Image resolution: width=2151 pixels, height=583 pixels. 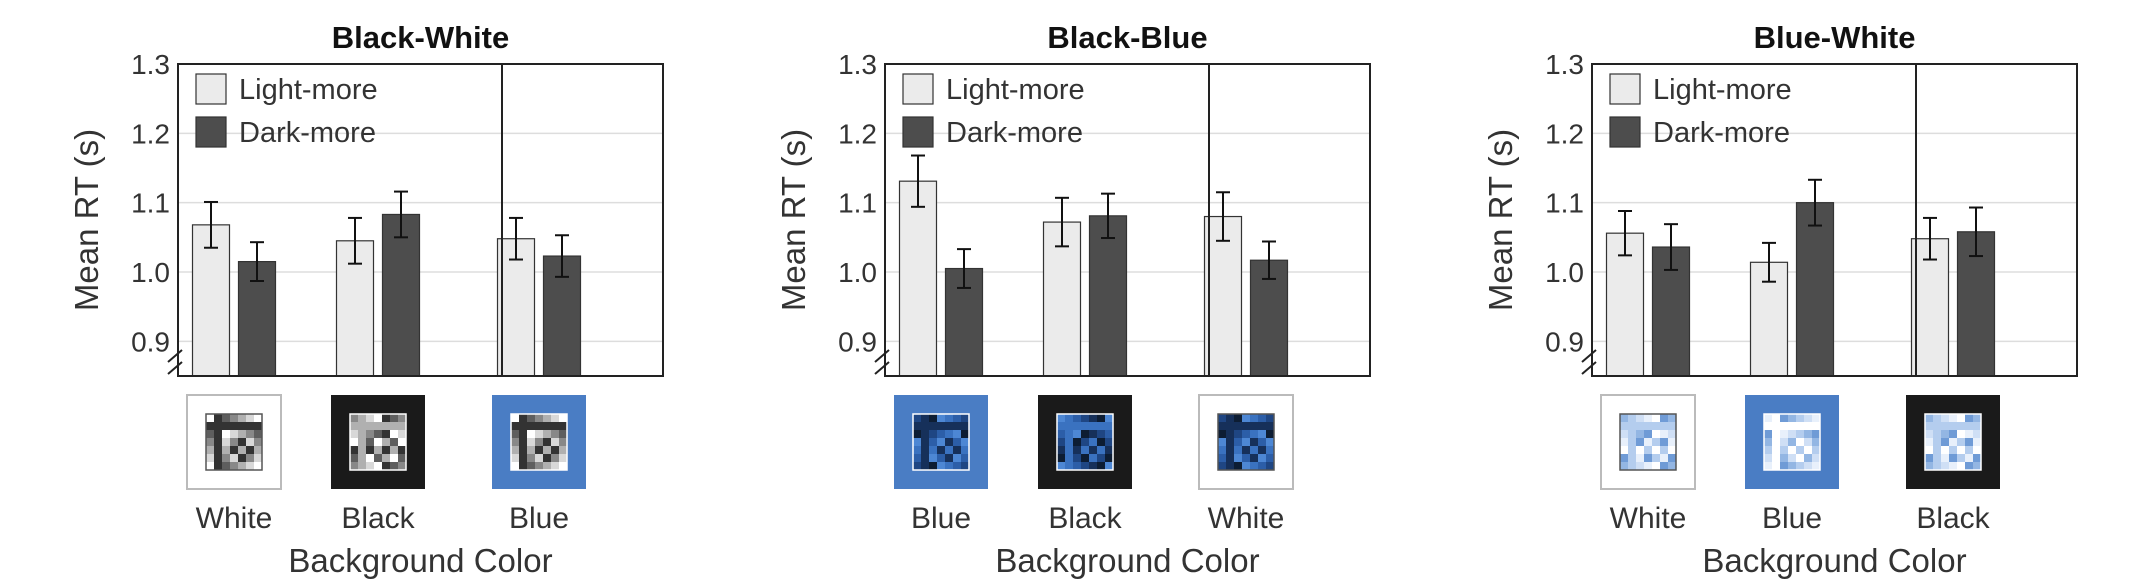 I want to click on stimulus-thumbnail, so click(x=1648, y=442).